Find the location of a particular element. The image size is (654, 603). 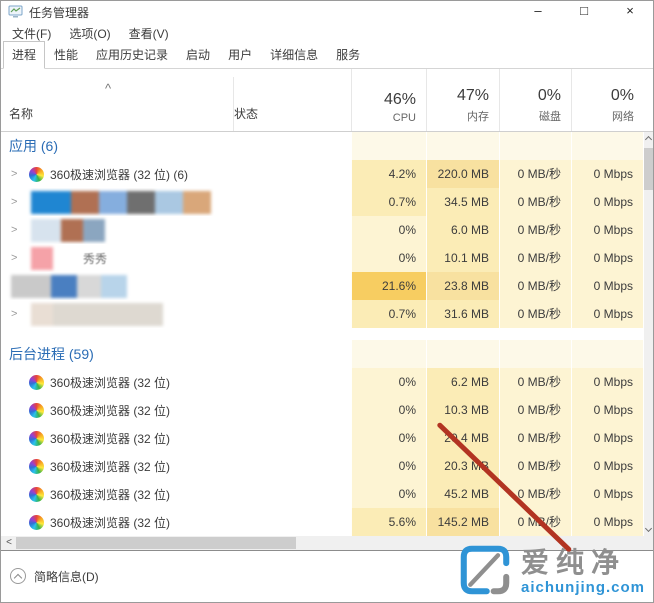

tab-processes: 进程 is located at coordinates (24, 55).